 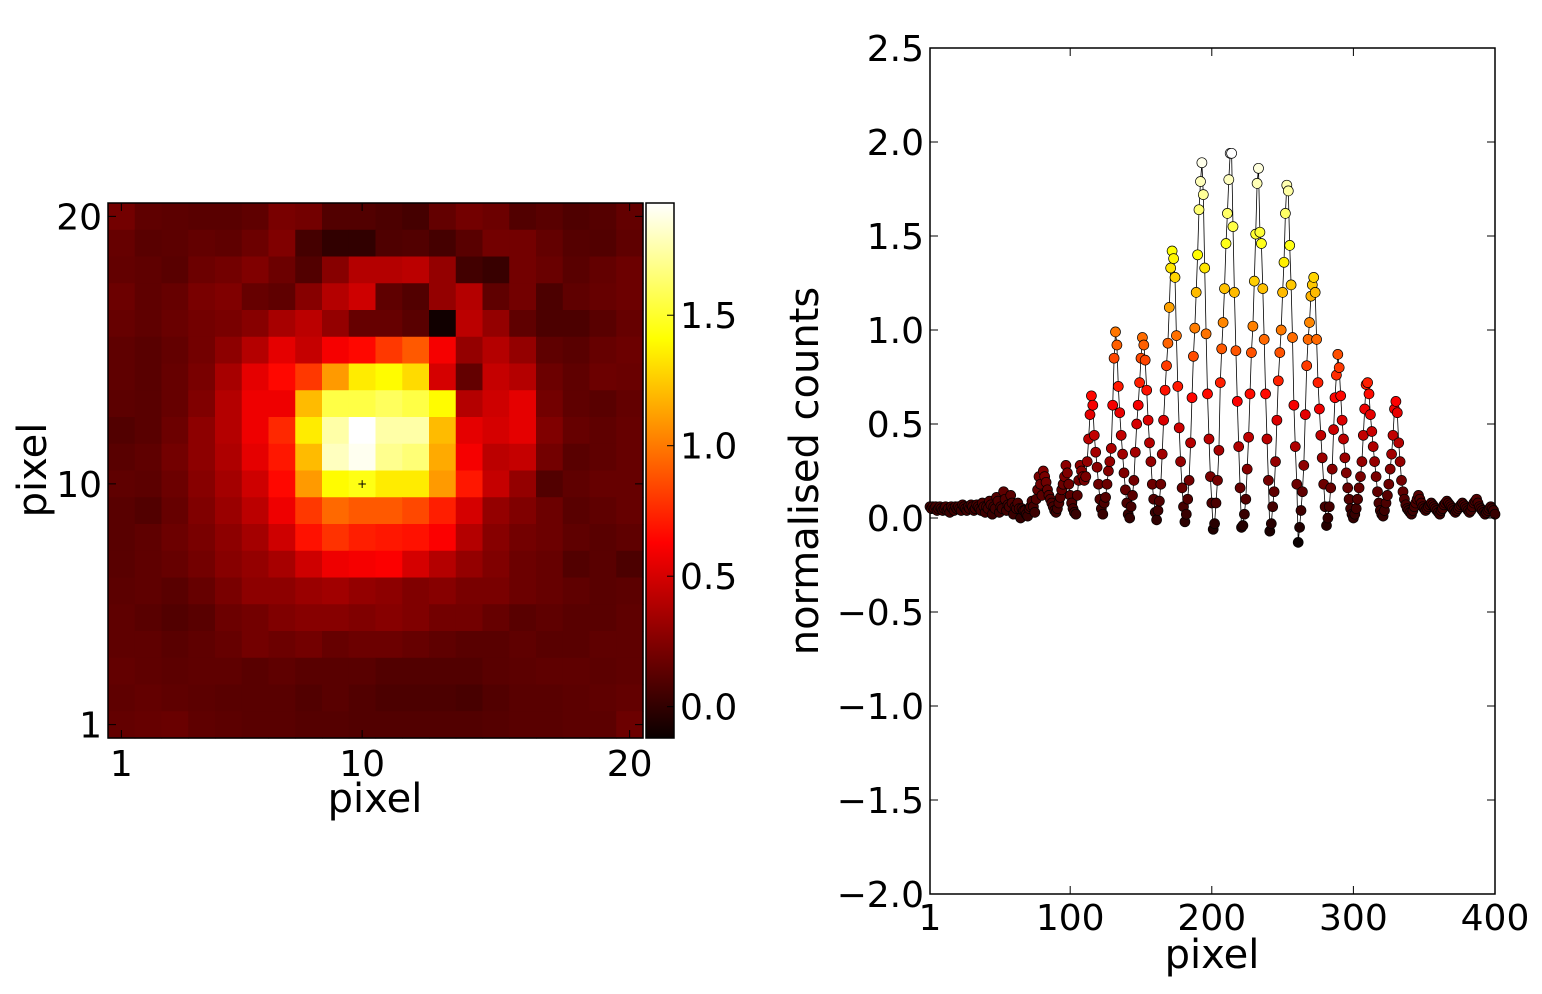 What do you see at coordinates (79, 217) in the screenshot?
I see `heatmap-y-tick-label: 20` at bounding box center [79, 217].